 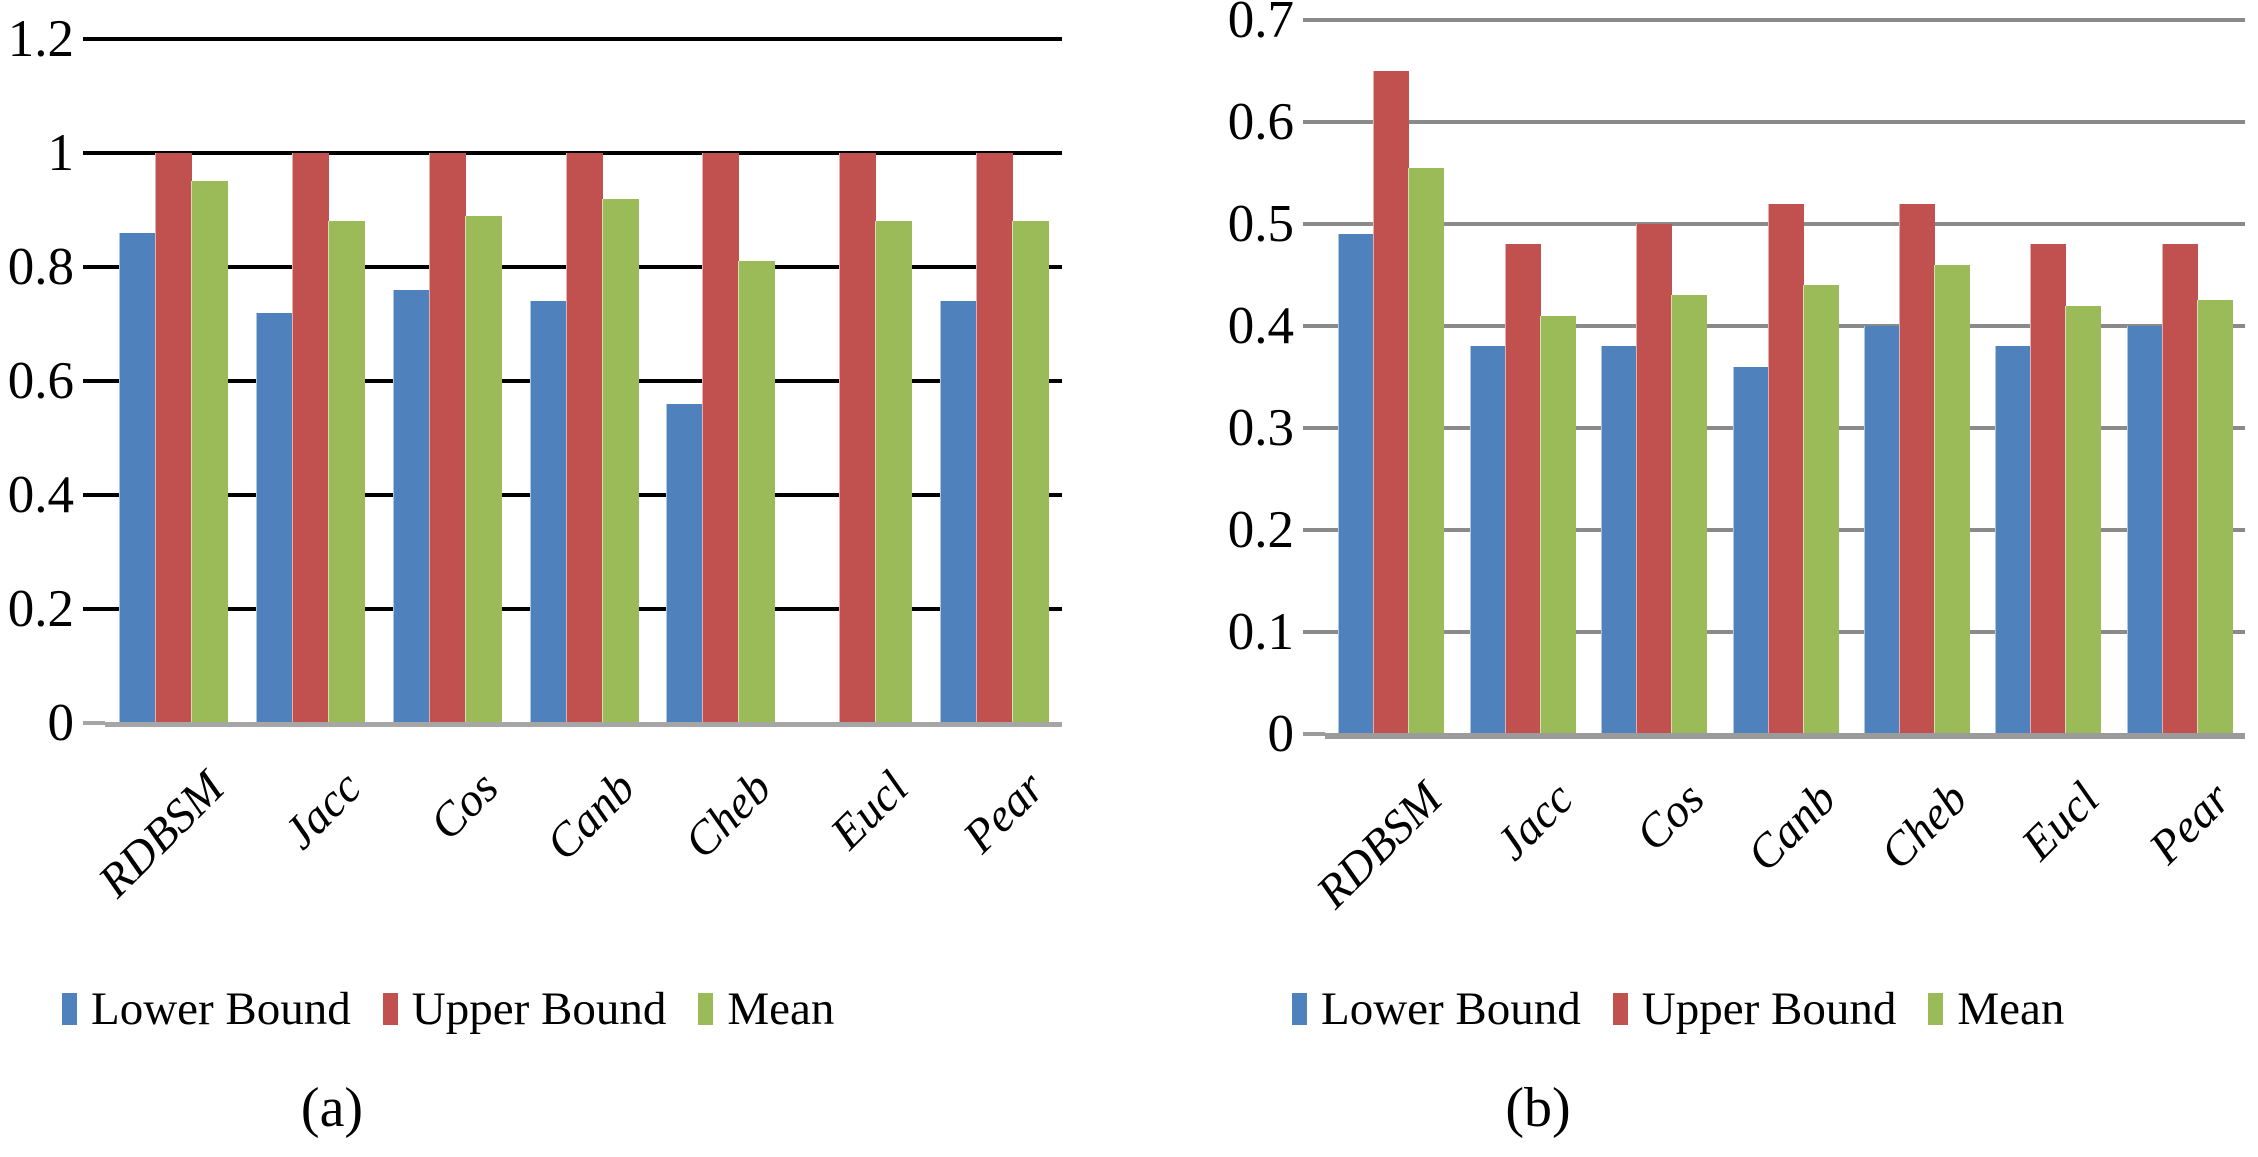 What do you see at coordinates (1260, 428) in the screenshot?
I see `y-axis-tick-label: 0.3` at bounding box center [1260, 428].